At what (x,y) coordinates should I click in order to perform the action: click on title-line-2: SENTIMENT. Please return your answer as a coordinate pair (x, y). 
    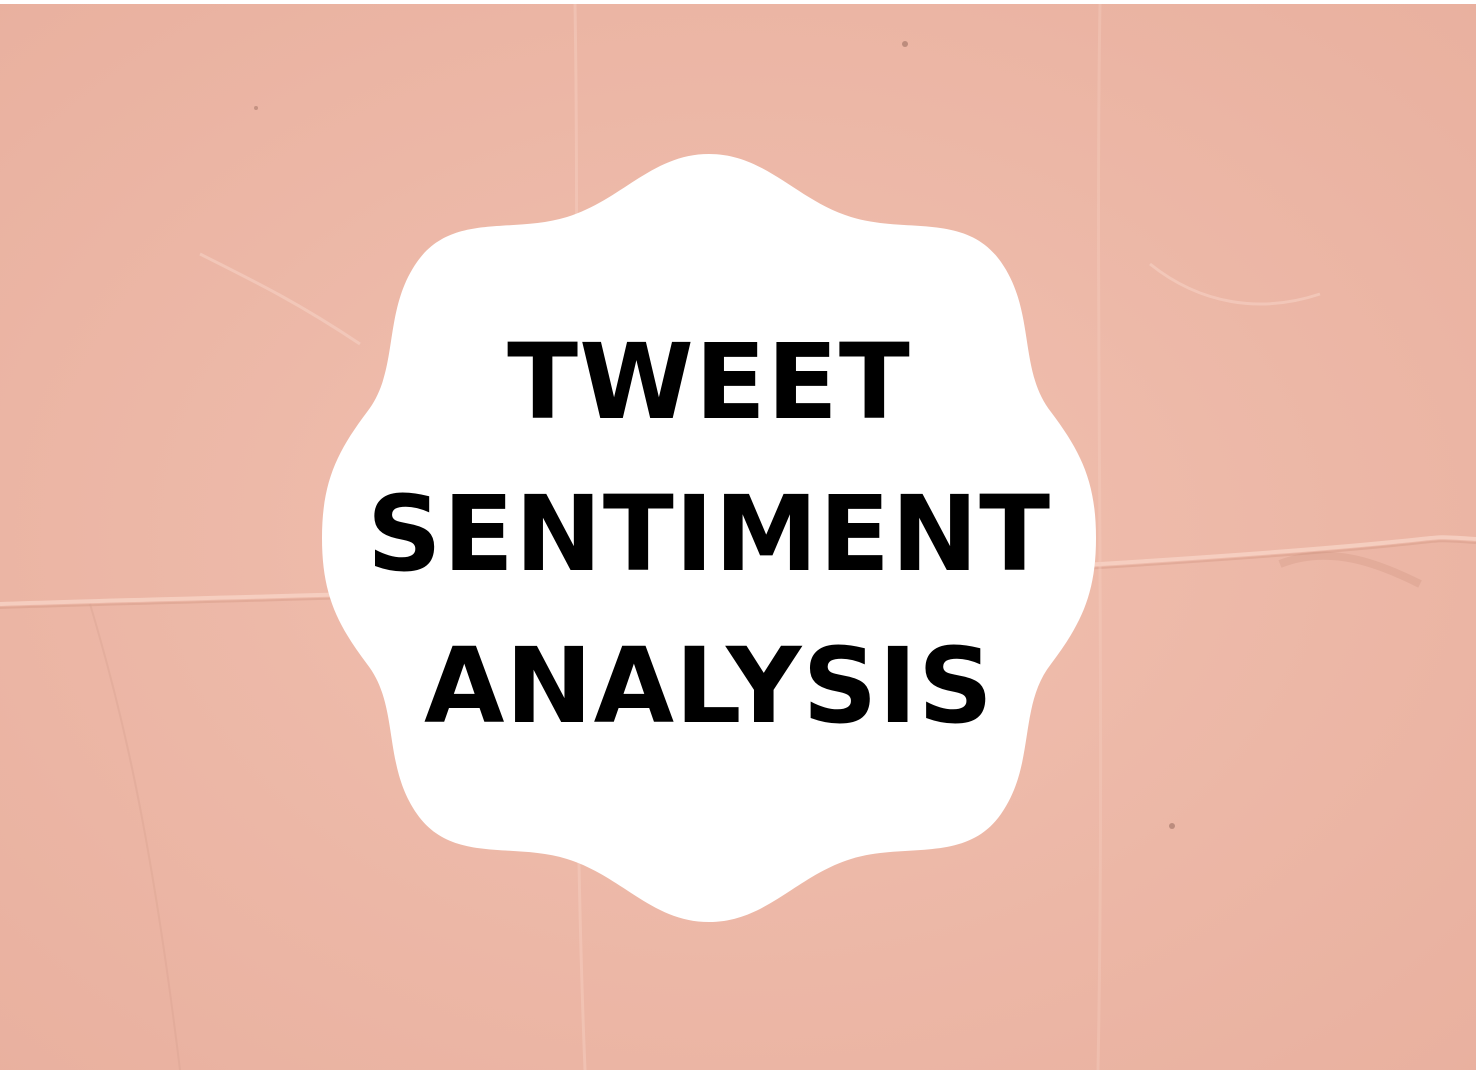
    Looking at the image, I should click on (709, 534).